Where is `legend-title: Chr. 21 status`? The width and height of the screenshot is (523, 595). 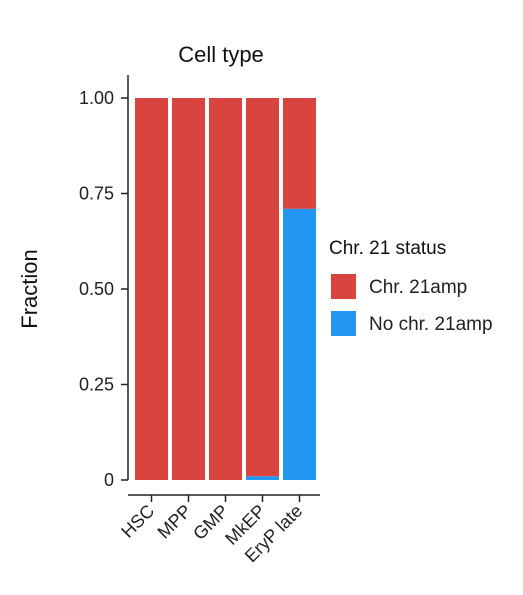 legend-title: Chr. 21 status is located at coordinates (387, 248).